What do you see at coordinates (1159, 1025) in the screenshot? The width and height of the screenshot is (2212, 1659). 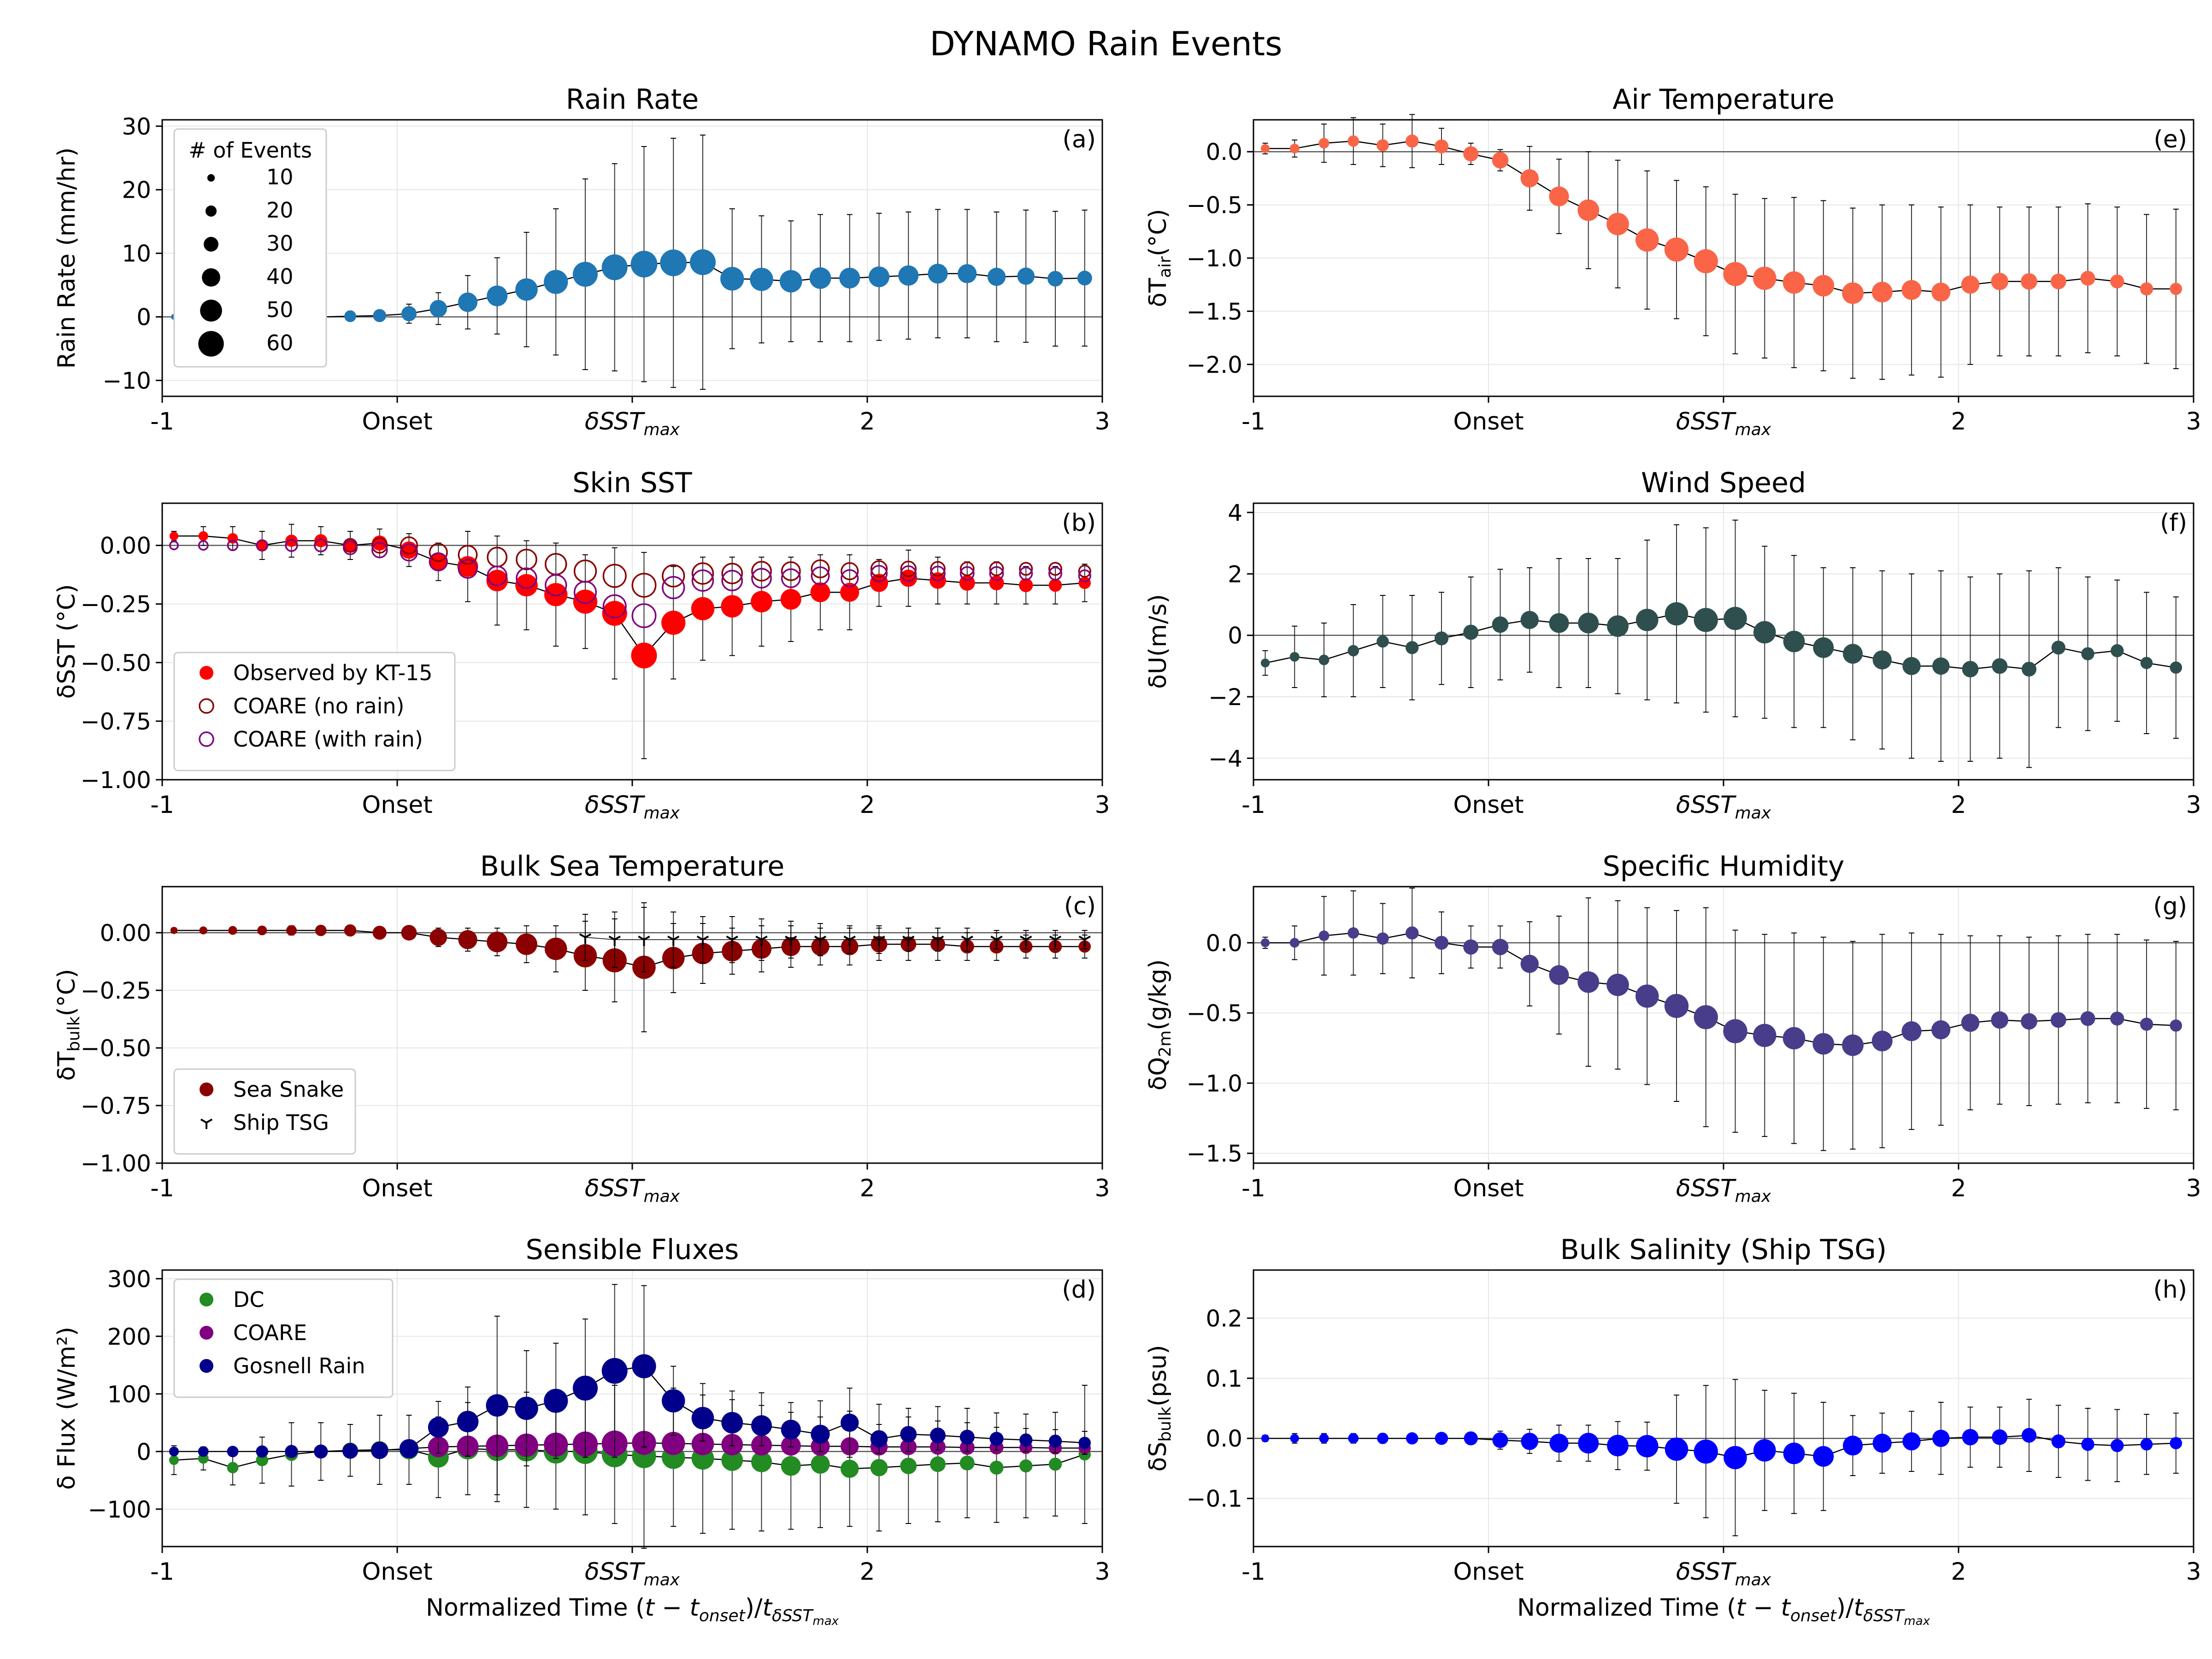 I see `ylabel-g: δQ2m(g/kg)` at bounding box center [1159, 1025].